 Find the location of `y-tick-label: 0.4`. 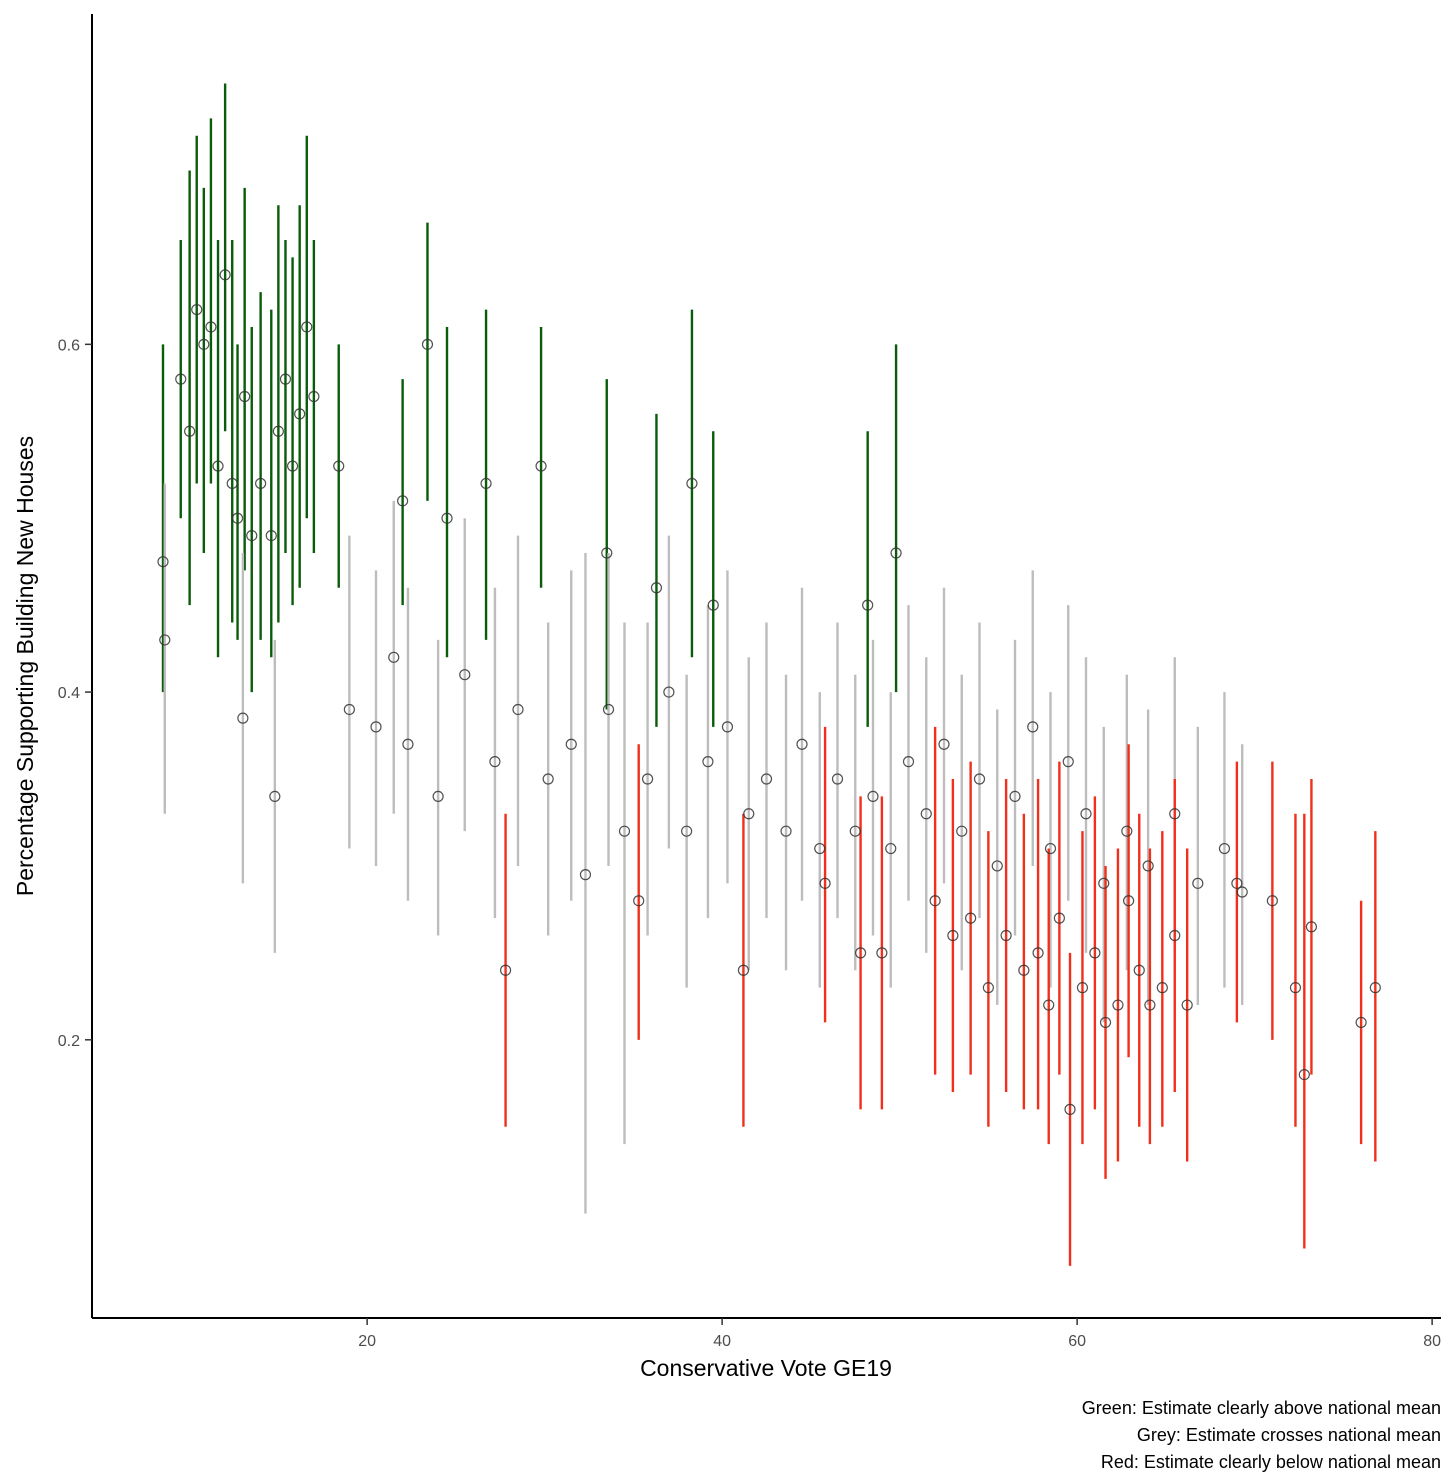

y-tick-label: 0.4 is located at coordinates (69, 693).